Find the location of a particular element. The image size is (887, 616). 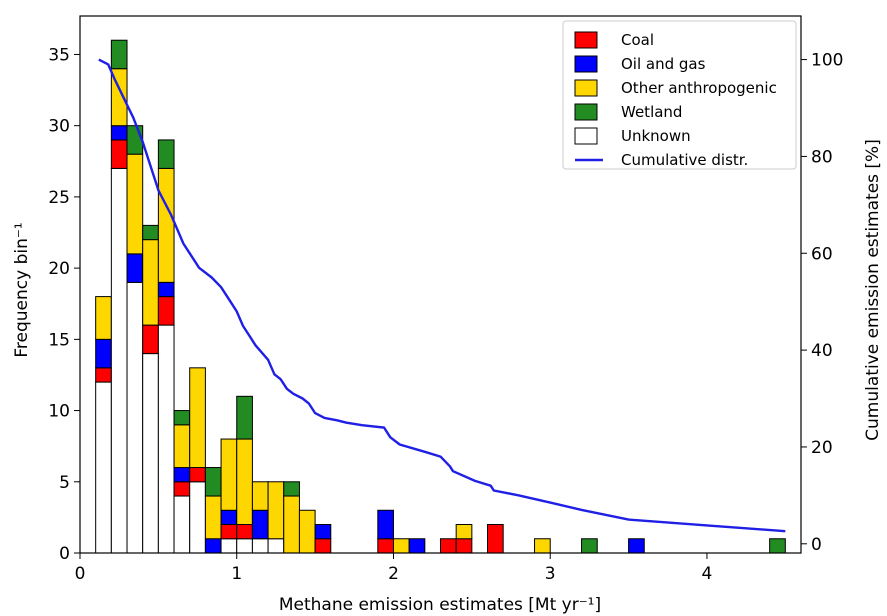

x-tick-label: 0 is located at coordinates (80, 574).